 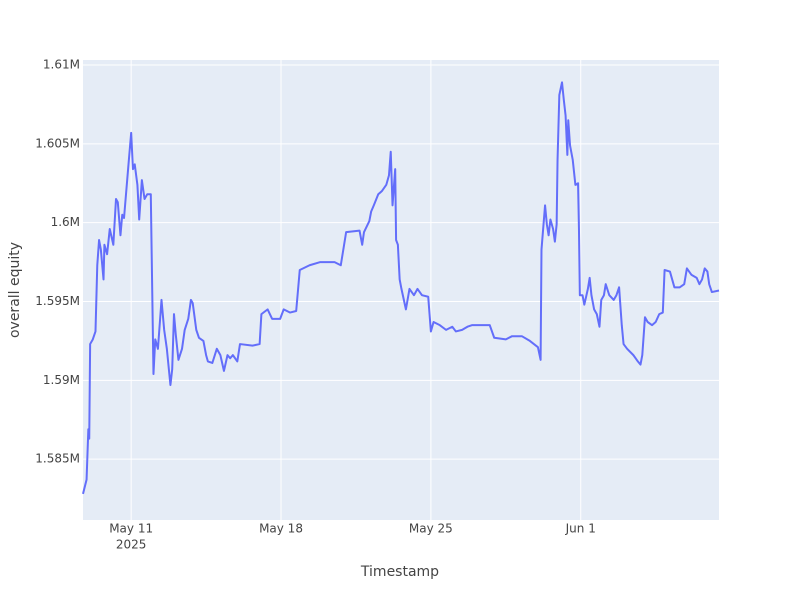 I want to click on x-tick-sublabel: 2025, so click(x=131, y=545).